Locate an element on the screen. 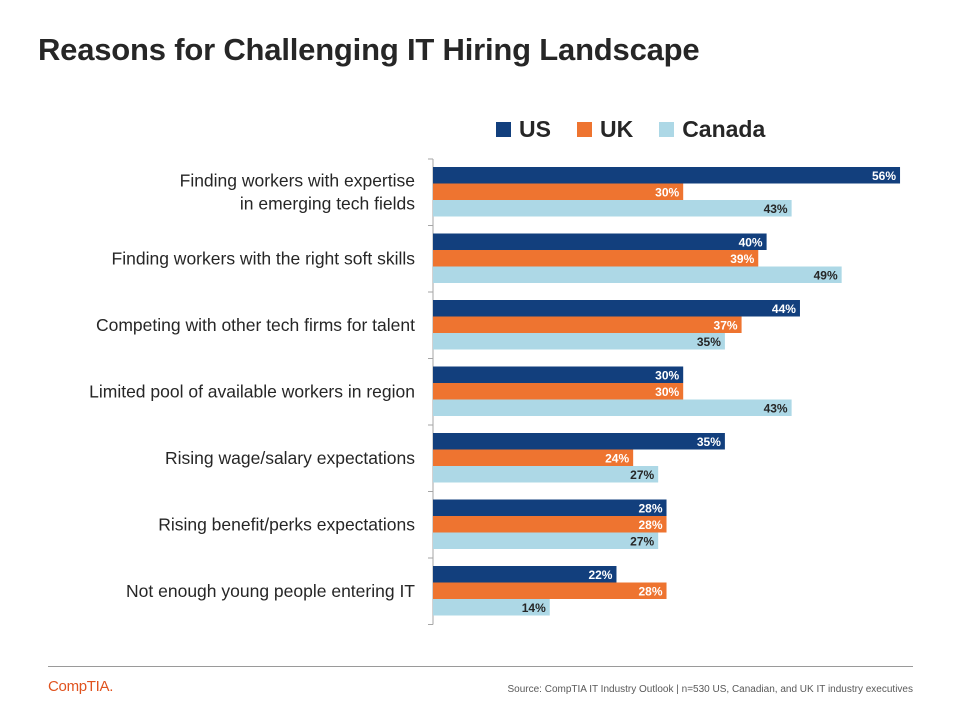  data-label-uk: 39% is located at coordinates (742, 259).